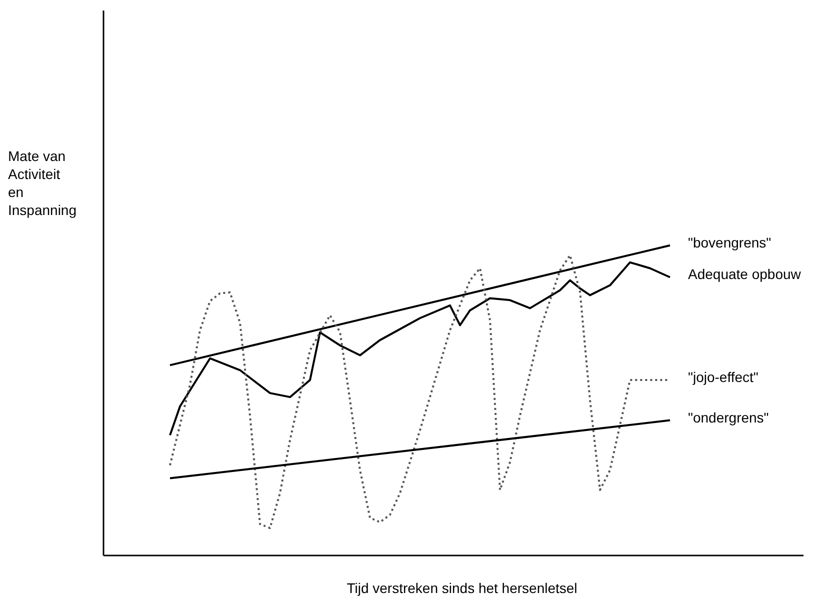  I want to click on series-label: "ondergrens", so click(728, 417).